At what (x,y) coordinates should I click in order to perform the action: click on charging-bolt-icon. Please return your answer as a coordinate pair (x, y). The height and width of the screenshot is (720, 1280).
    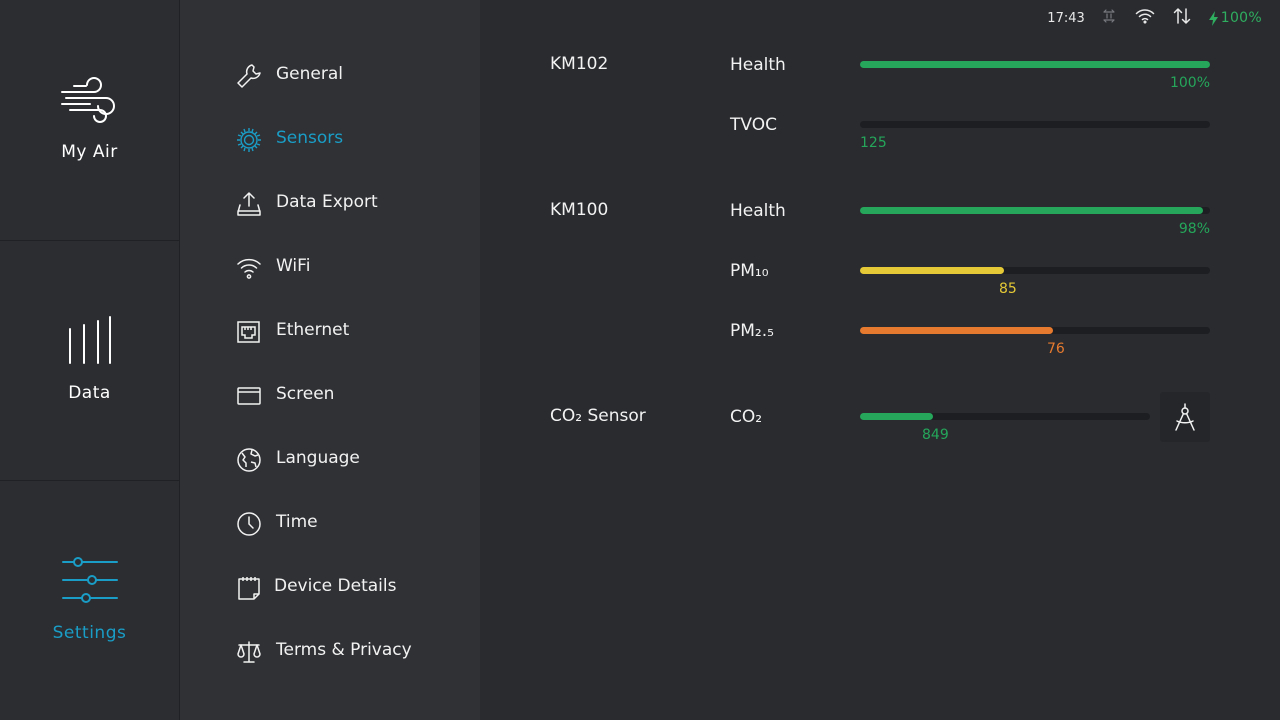
    Looking at the image, I should click on (1213, 18).